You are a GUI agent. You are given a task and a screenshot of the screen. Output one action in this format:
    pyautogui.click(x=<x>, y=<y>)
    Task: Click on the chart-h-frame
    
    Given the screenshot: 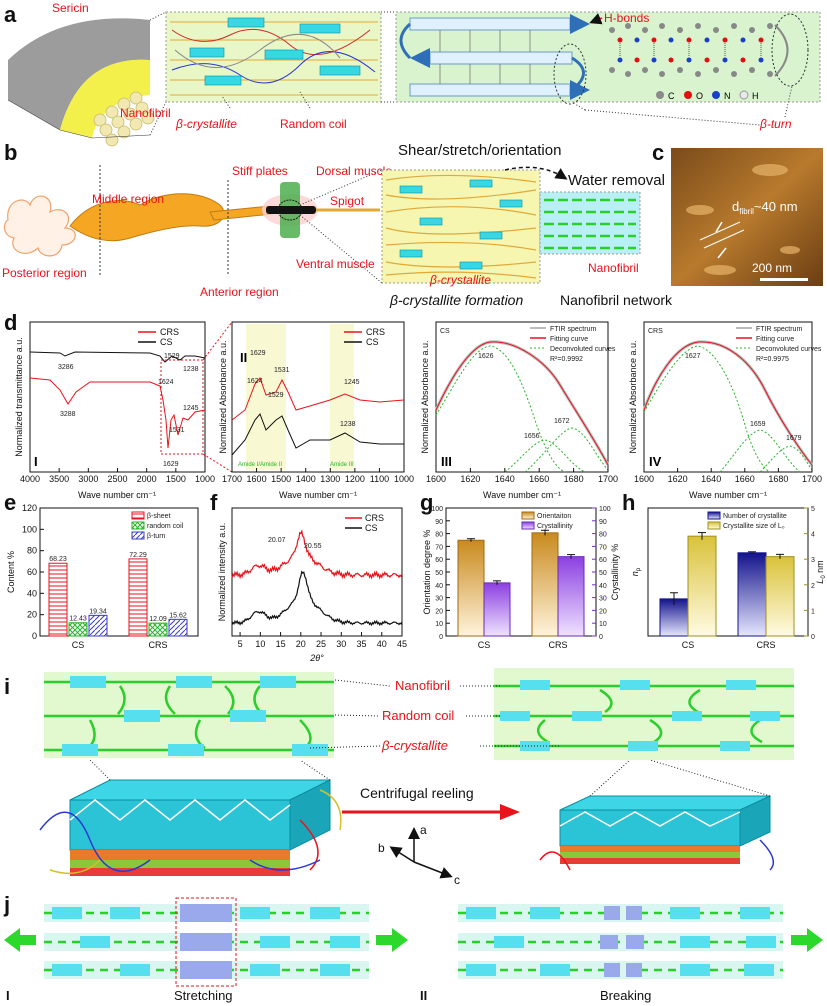 What is the action you would take?
    pyautogui.click(x=728, y=572)
    